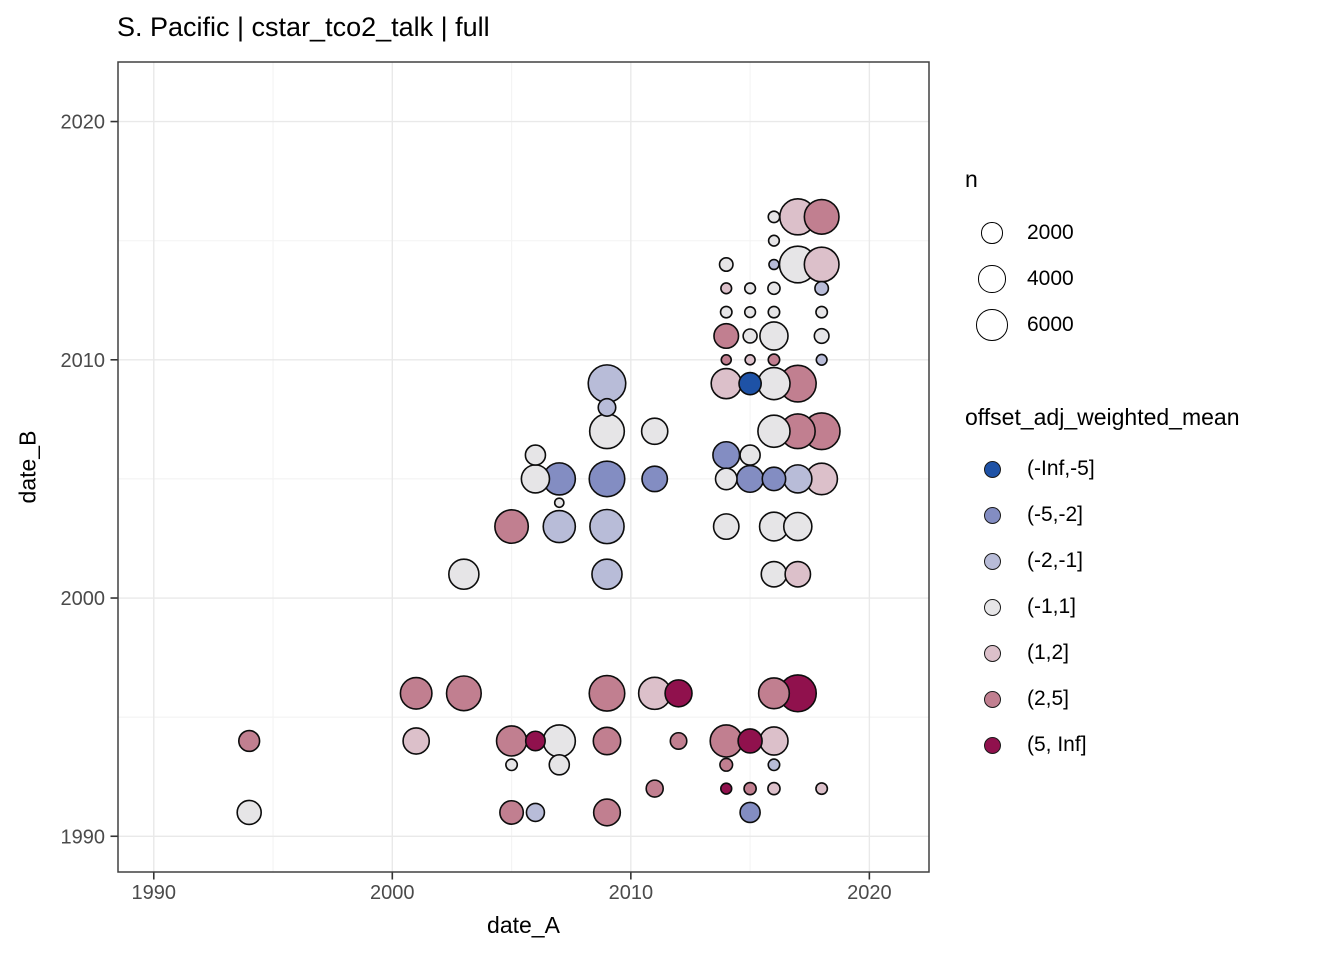 The image size is (1344, 960). I want to click on color-legend-entry: (1,2], so click(1102, 653).